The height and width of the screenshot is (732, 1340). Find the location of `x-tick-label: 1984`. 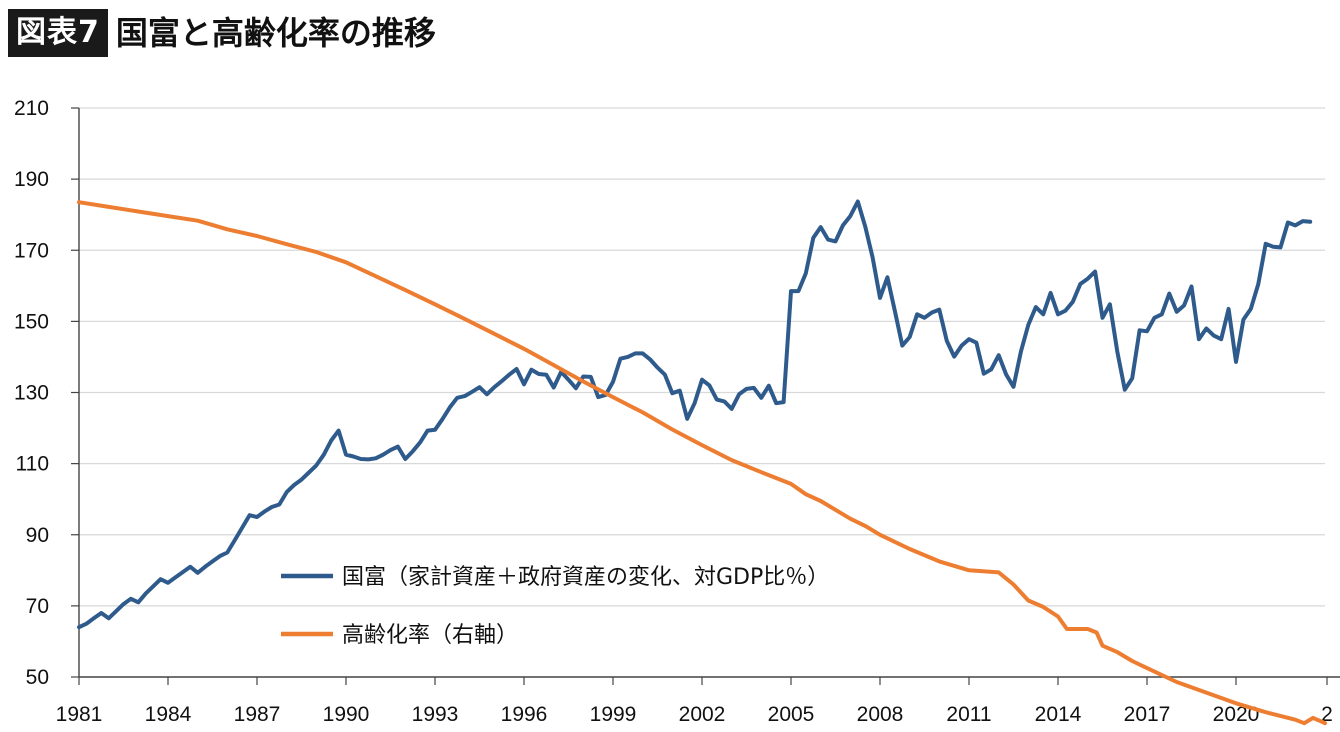

x-tick-label: 1984 is located at coordinates (168, 714).